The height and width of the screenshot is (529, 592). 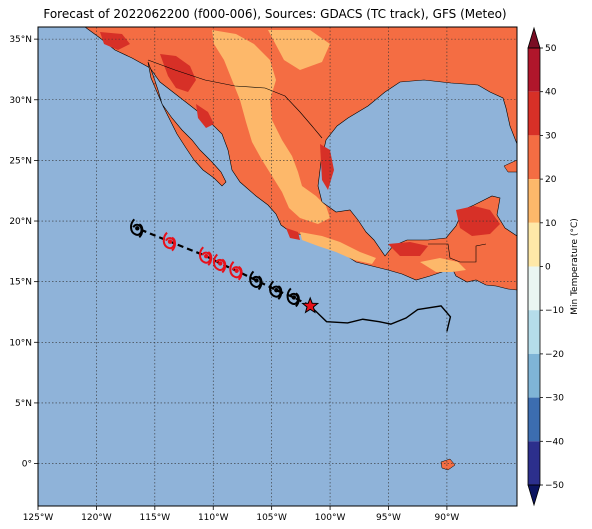 What do you see at coordinates (551, 49) in the screenshot?
I see `colorbar-tick-label: 50` at bounding box center [551, 49].